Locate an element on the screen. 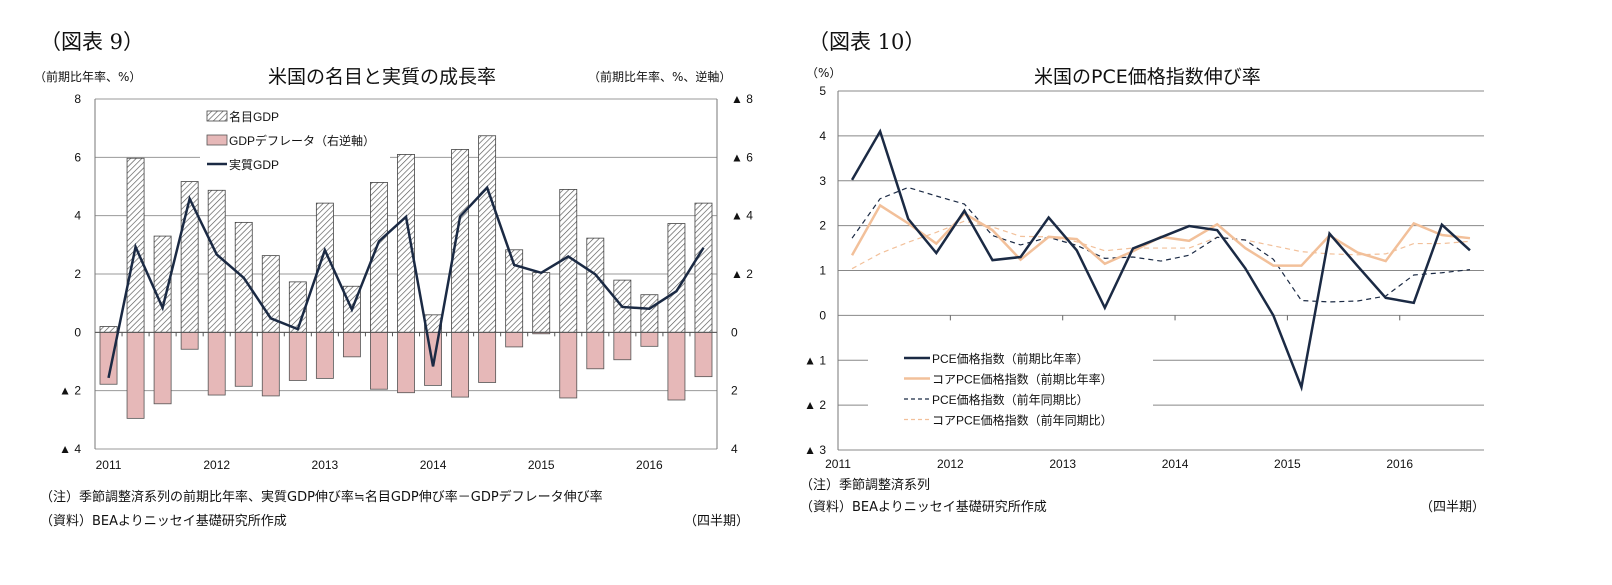  y-tick-label: ▲ 2 is located at coordinates (815, 405).